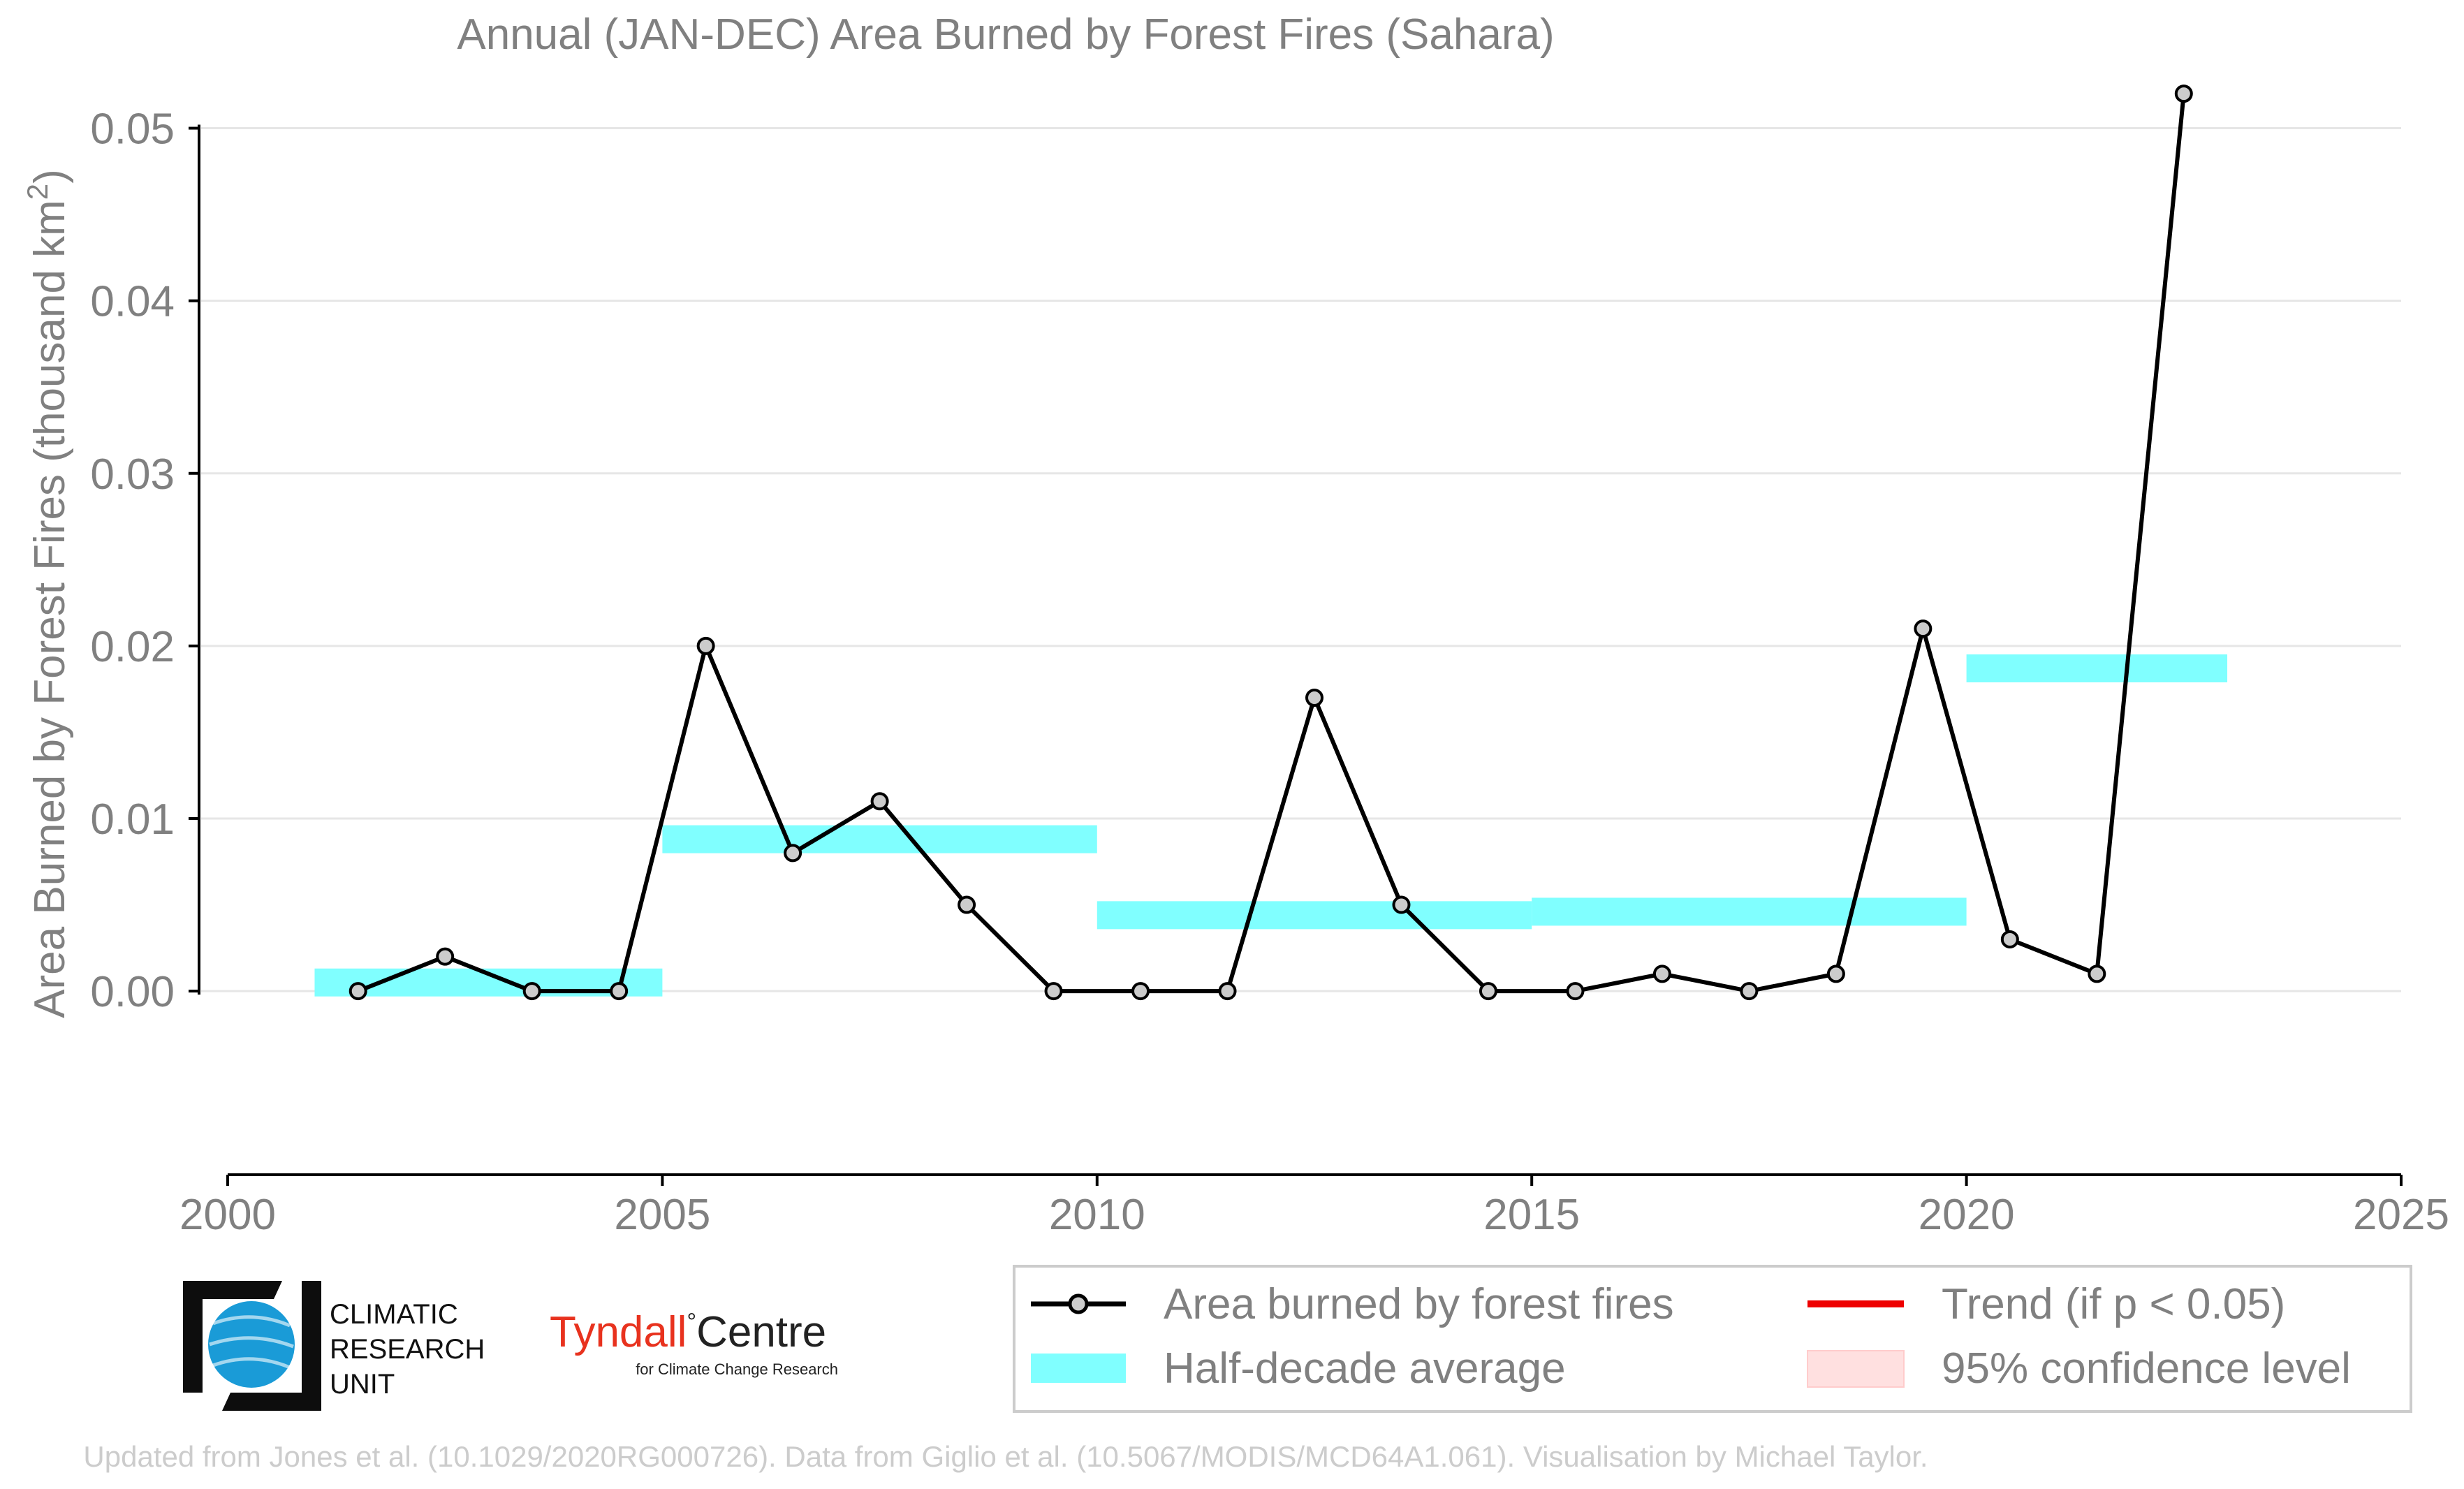 The width and height of the screenshot is (2464, 1489). What do you see at coordinates (394, 1315) in the screenshot?
I see `cru-text-line-1: CLIMATIC` at bounding box center [394, 1315].